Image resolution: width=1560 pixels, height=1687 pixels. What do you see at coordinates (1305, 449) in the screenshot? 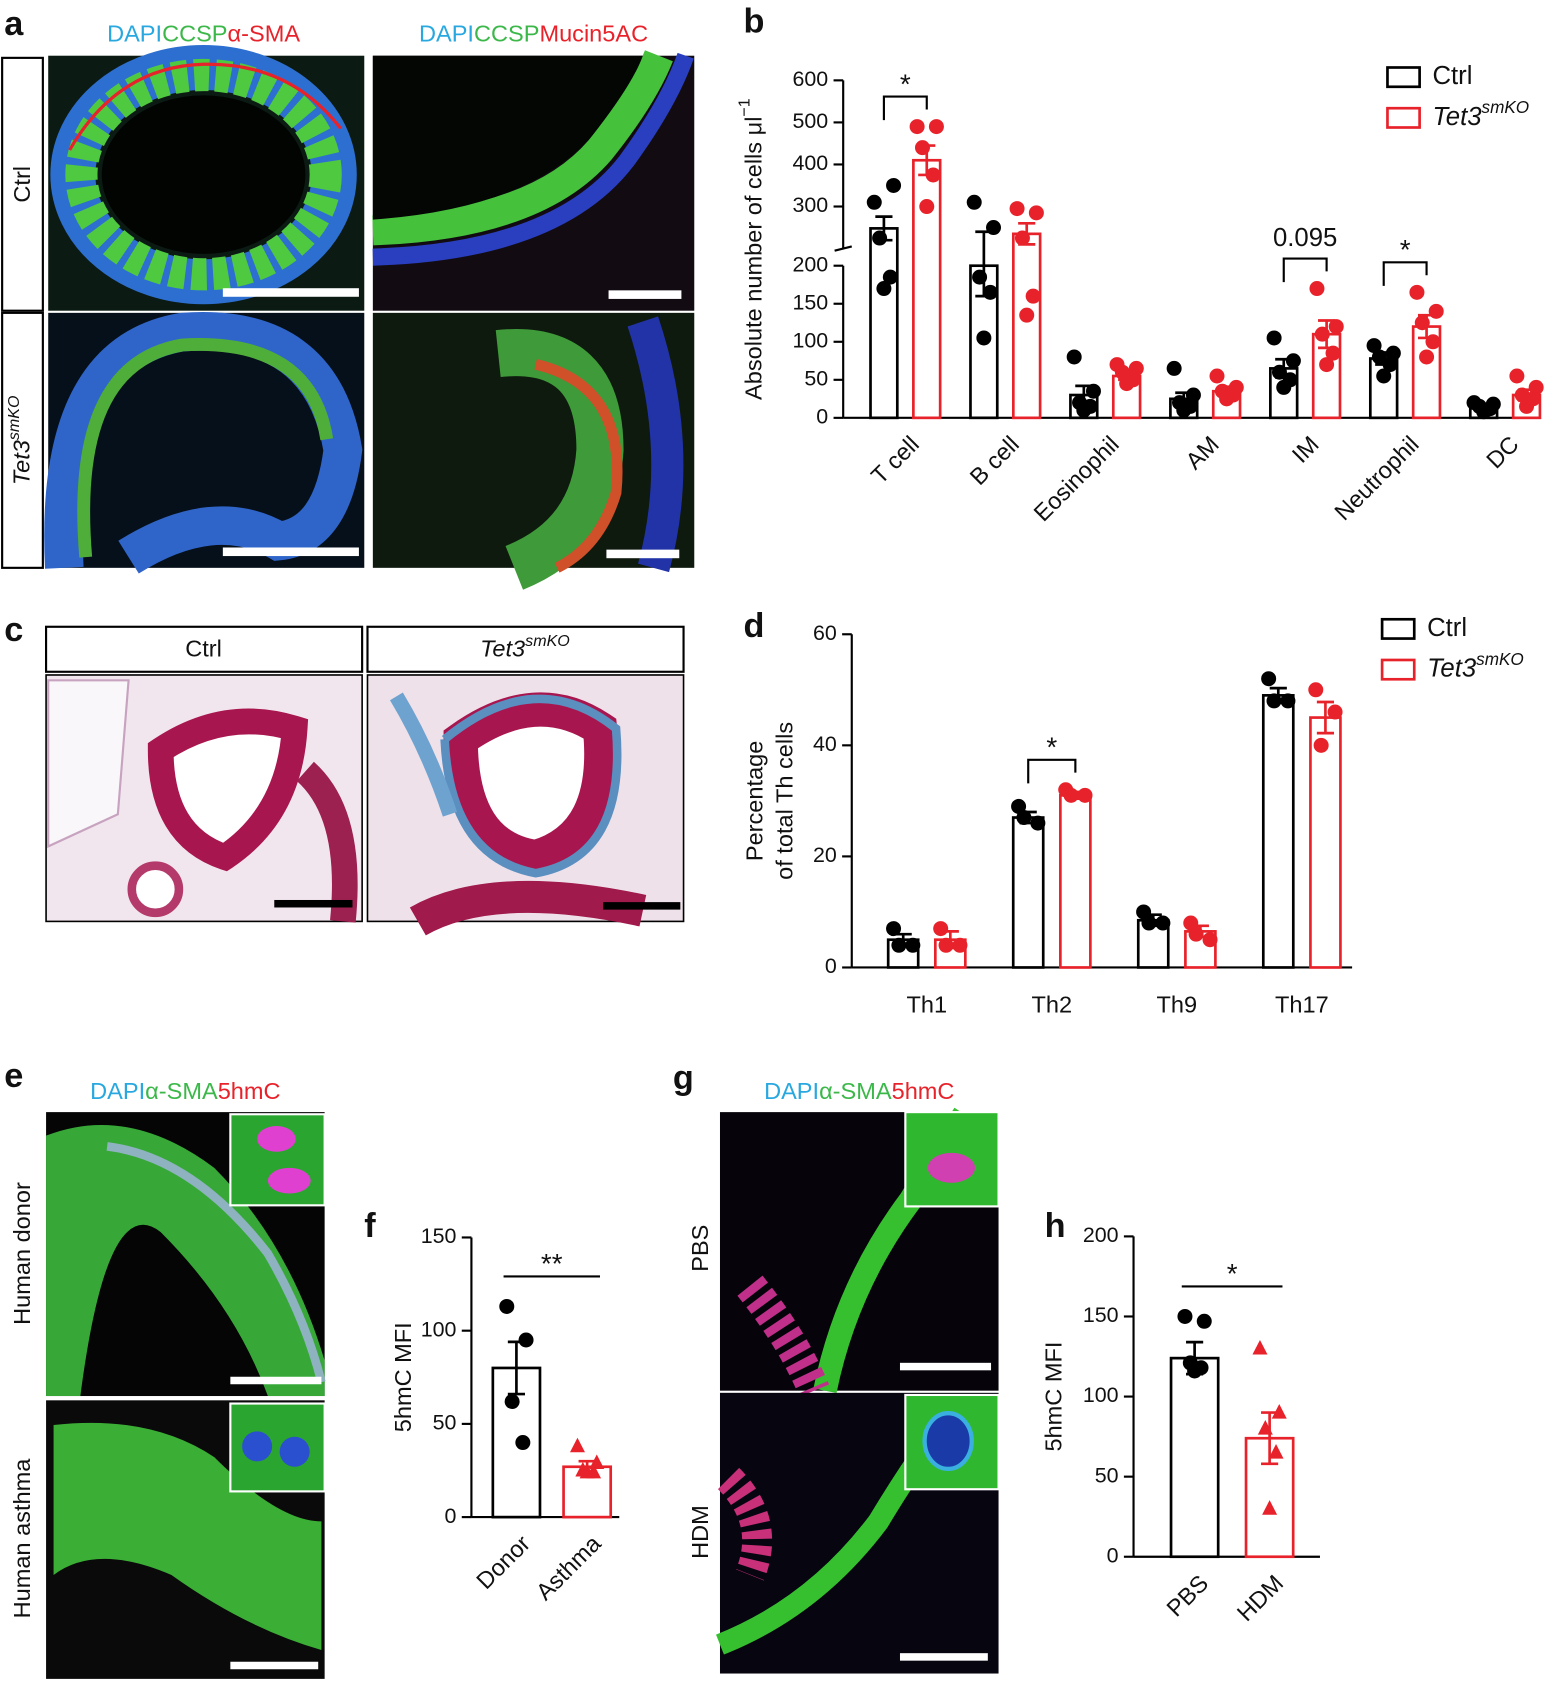
I see `x-tick-label: IM` at bounding box center [1305, 449].